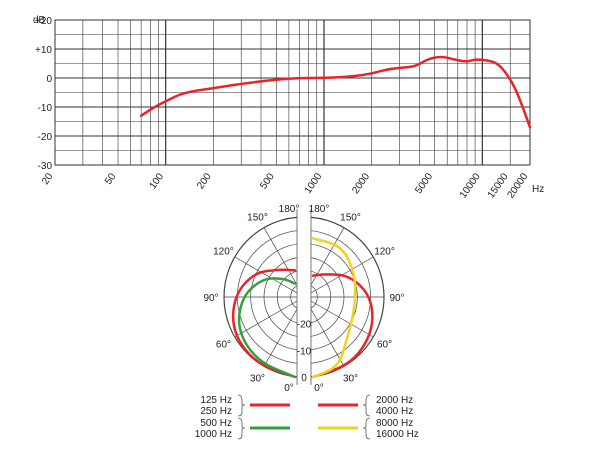  I want to click on legend-label: 8000 Hz, so click(394, 423).